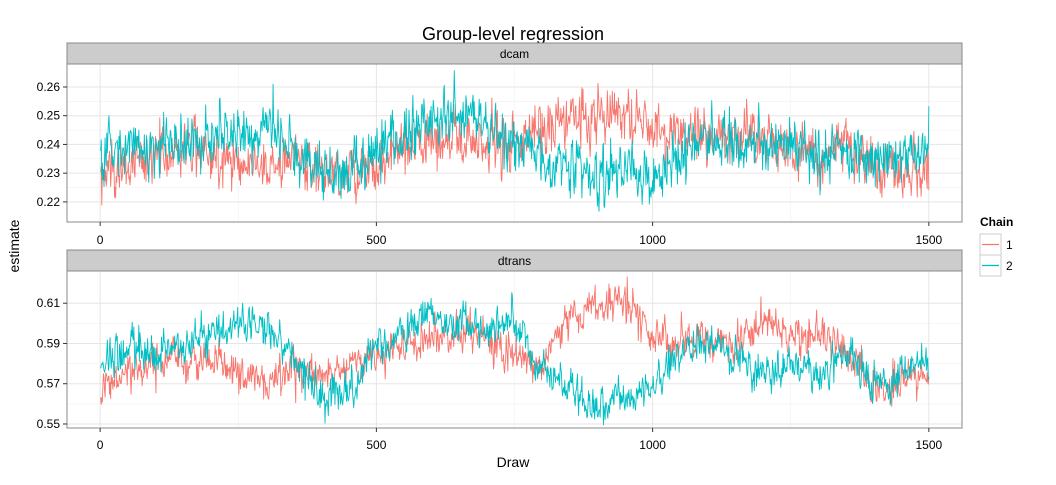 The image size is (1056, 485). Describe the element at coordinates (996, 265) in the screenshot. I see `legend-entry-2: 2` at that location.